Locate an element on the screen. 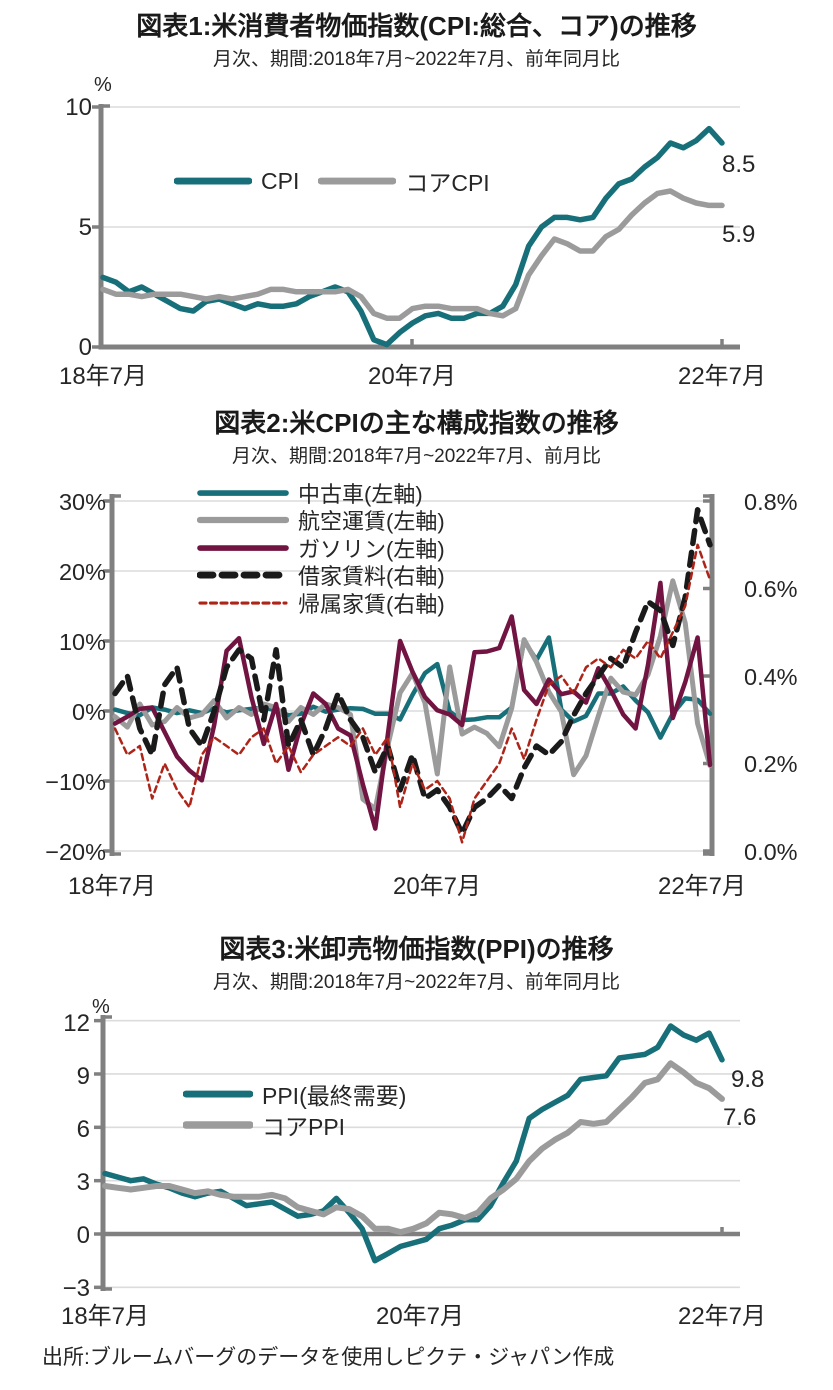 This screenshot has height=1390, width=833. figure2-x-tick-label: 22年7月 is located at coordinates (702, 886).